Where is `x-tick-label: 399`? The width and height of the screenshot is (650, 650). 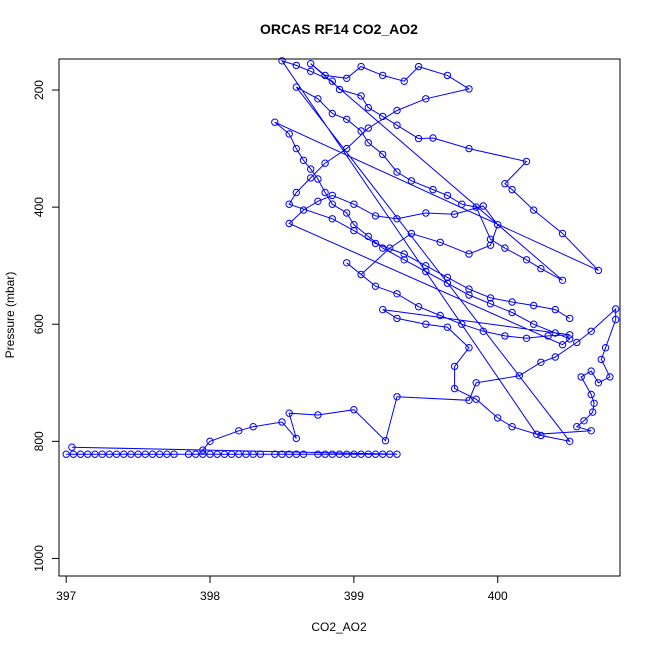 x-tick-label: 399 is located at coordinates (354, 596).